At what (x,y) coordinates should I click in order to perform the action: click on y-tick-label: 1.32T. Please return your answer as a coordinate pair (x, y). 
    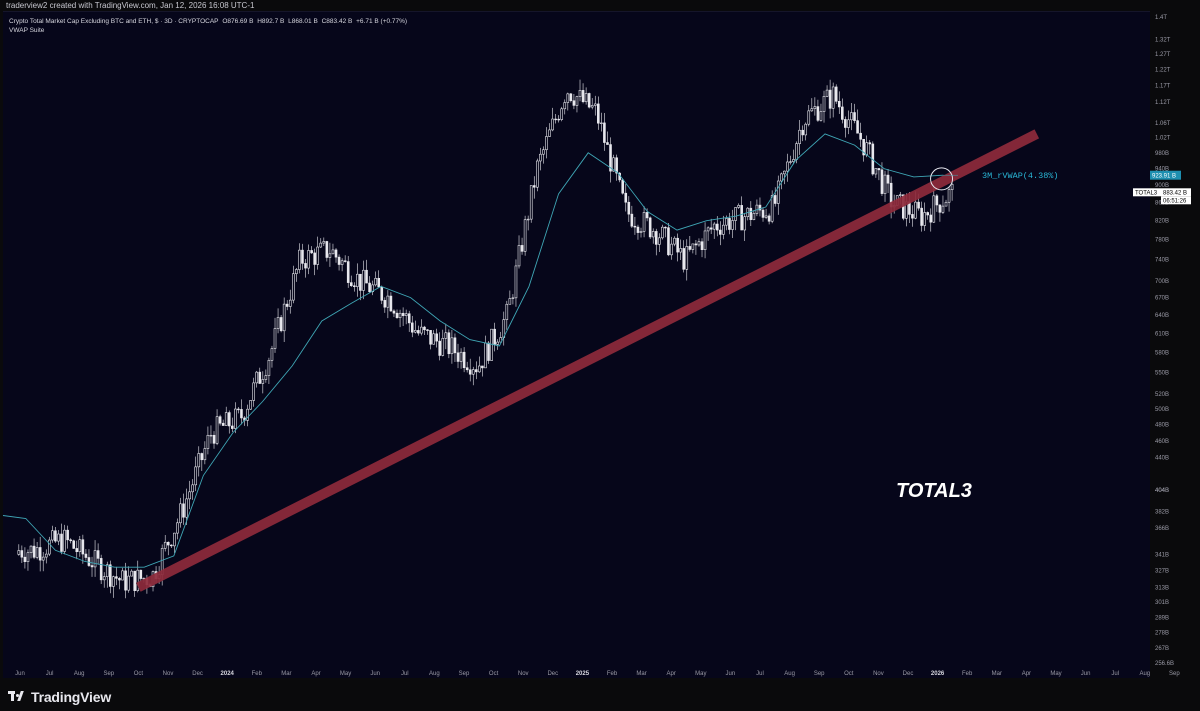
    Looking at the image, I should click on (1163, 40).